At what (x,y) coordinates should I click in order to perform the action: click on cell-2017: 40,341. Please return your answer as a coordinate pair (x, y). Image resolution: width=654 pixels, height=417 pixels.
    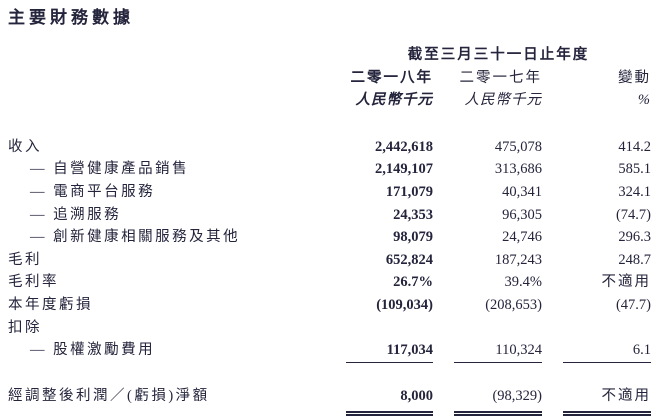
    Looking at the image, I should click on (522, 191).